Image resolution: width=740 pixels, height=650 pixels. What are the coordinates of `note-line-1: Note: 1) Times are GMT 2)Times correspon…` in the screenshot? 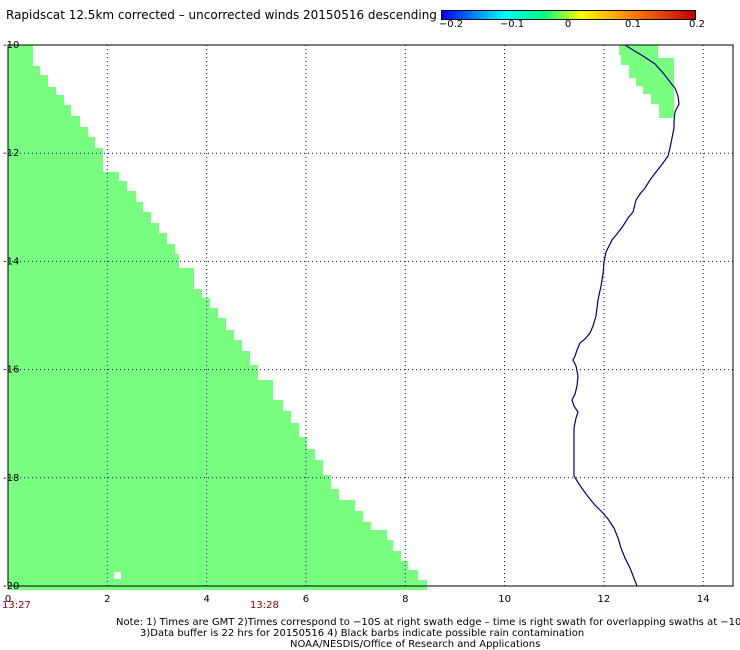 It's located at (428, 622).